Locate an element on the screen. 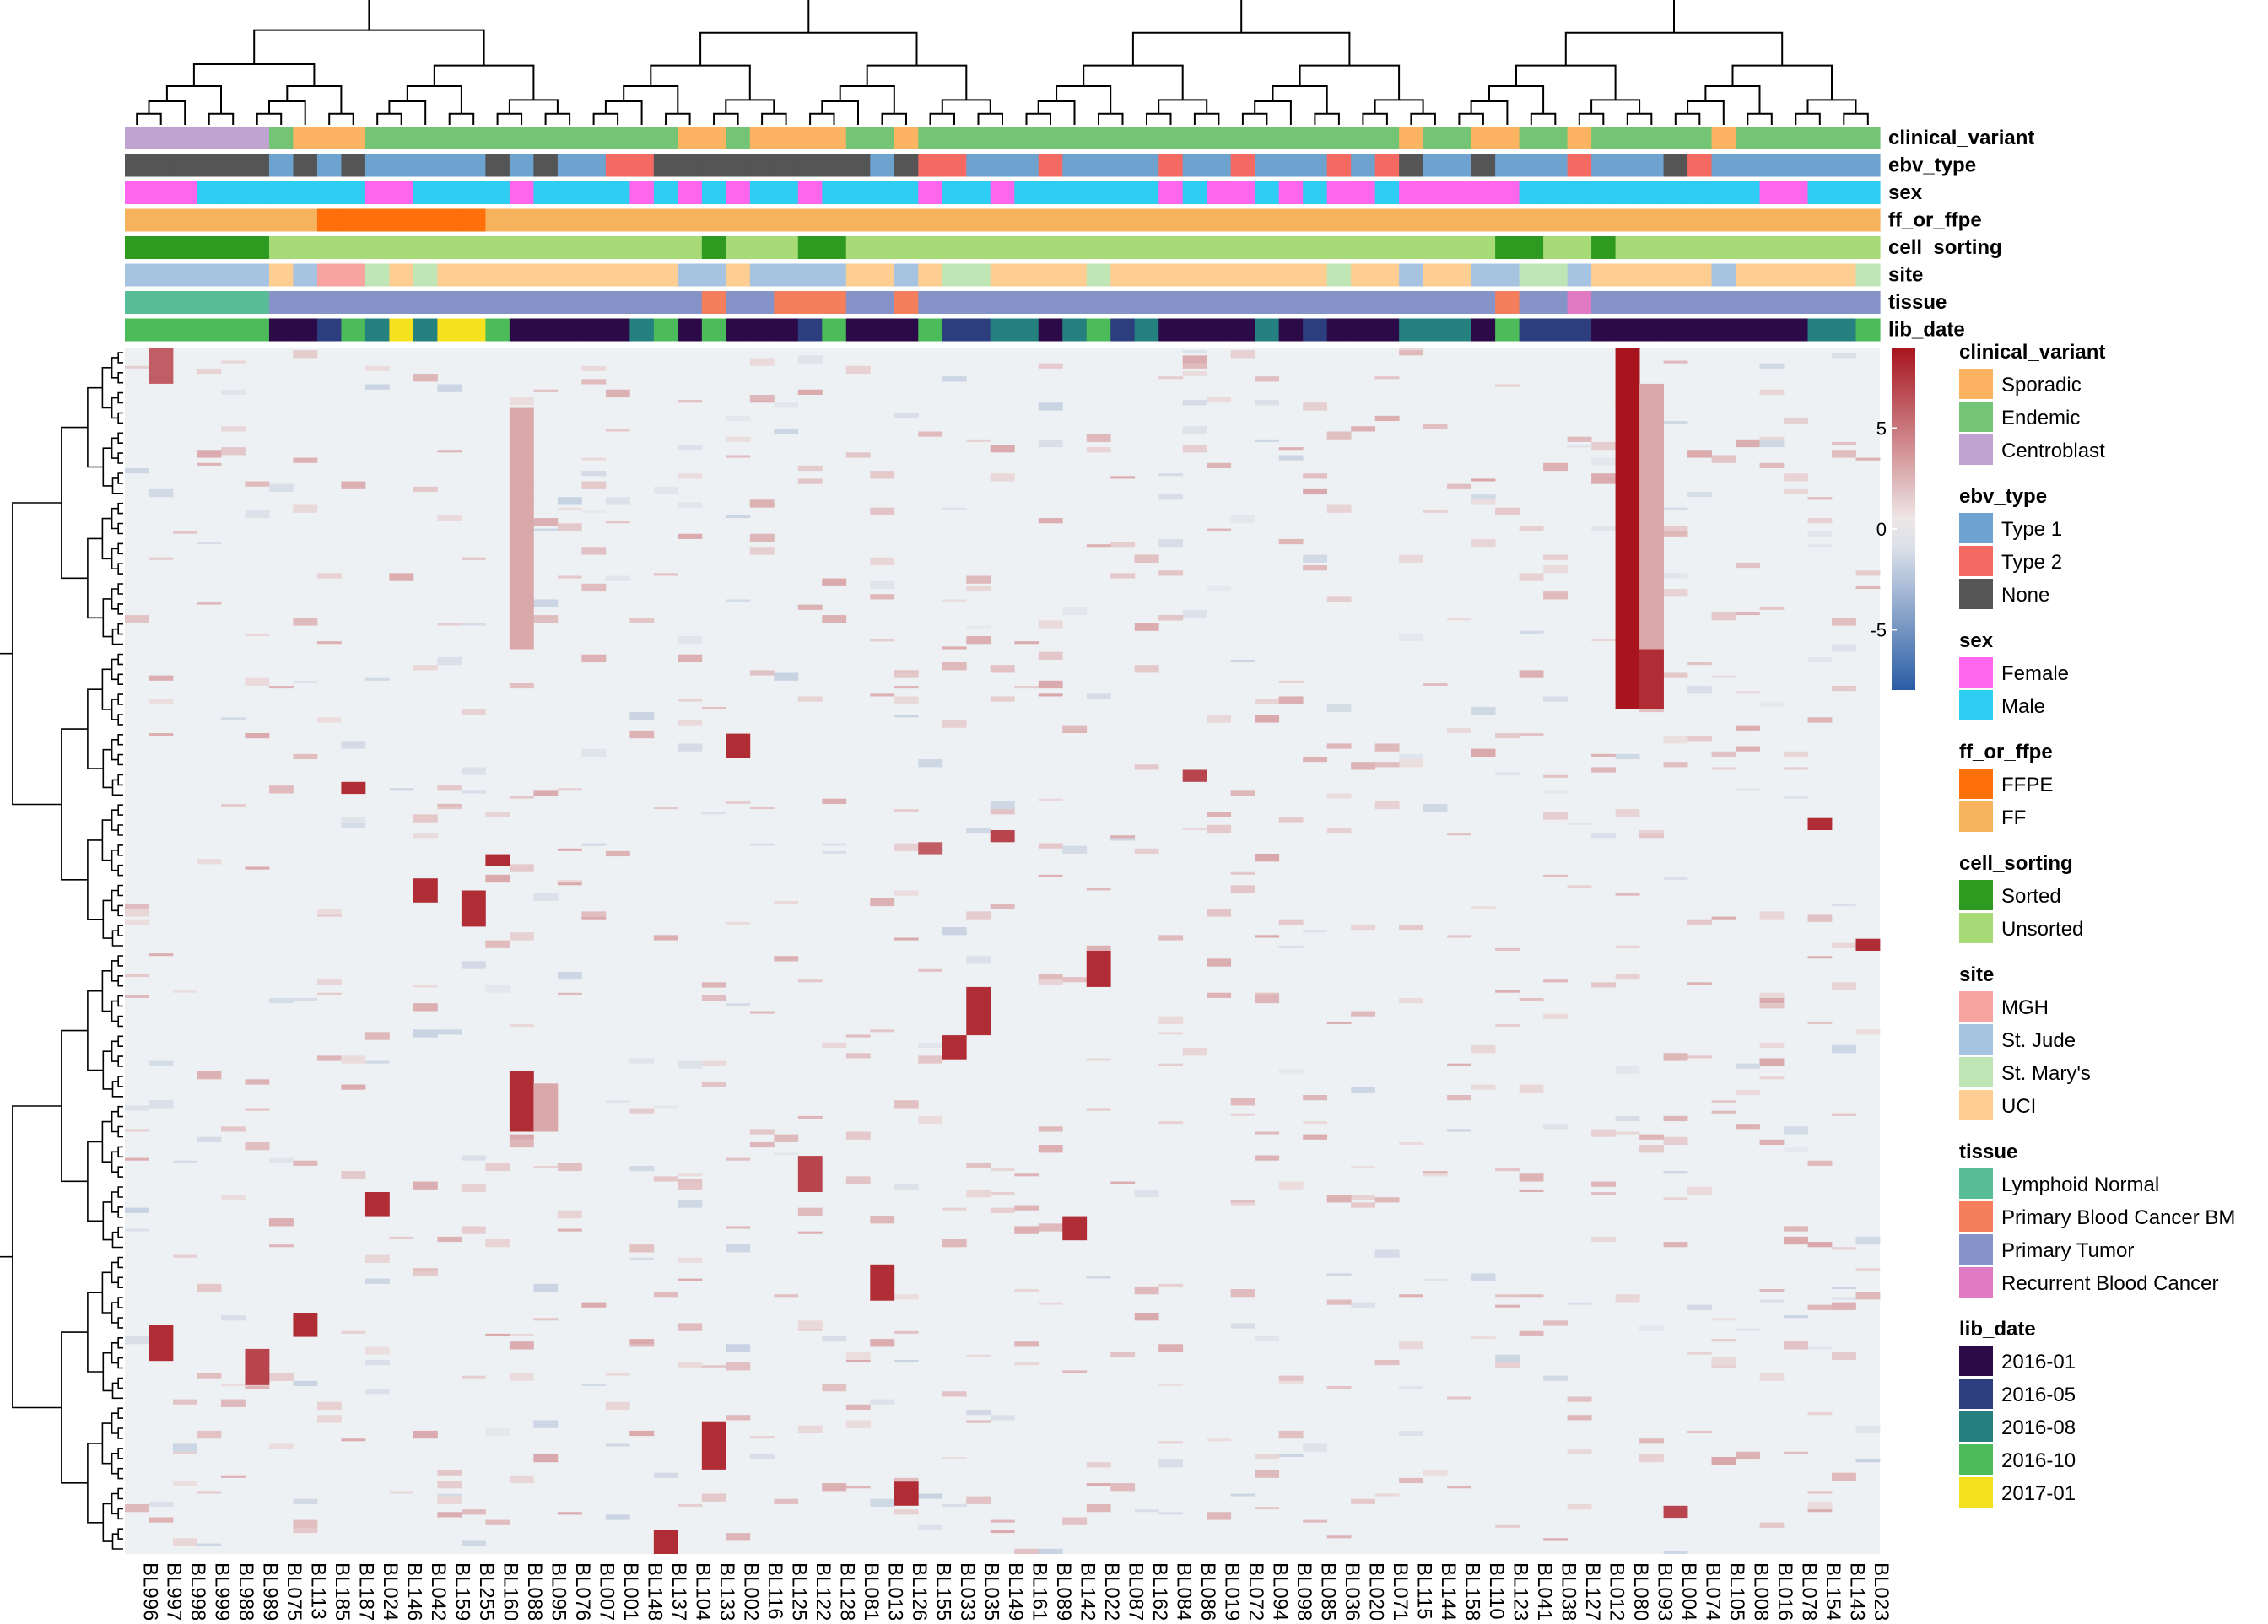 The height and width of the screenshot is (1624, 2268). legend-label-lib_date: 2016-01 is located at coordinates (2038, 1362).